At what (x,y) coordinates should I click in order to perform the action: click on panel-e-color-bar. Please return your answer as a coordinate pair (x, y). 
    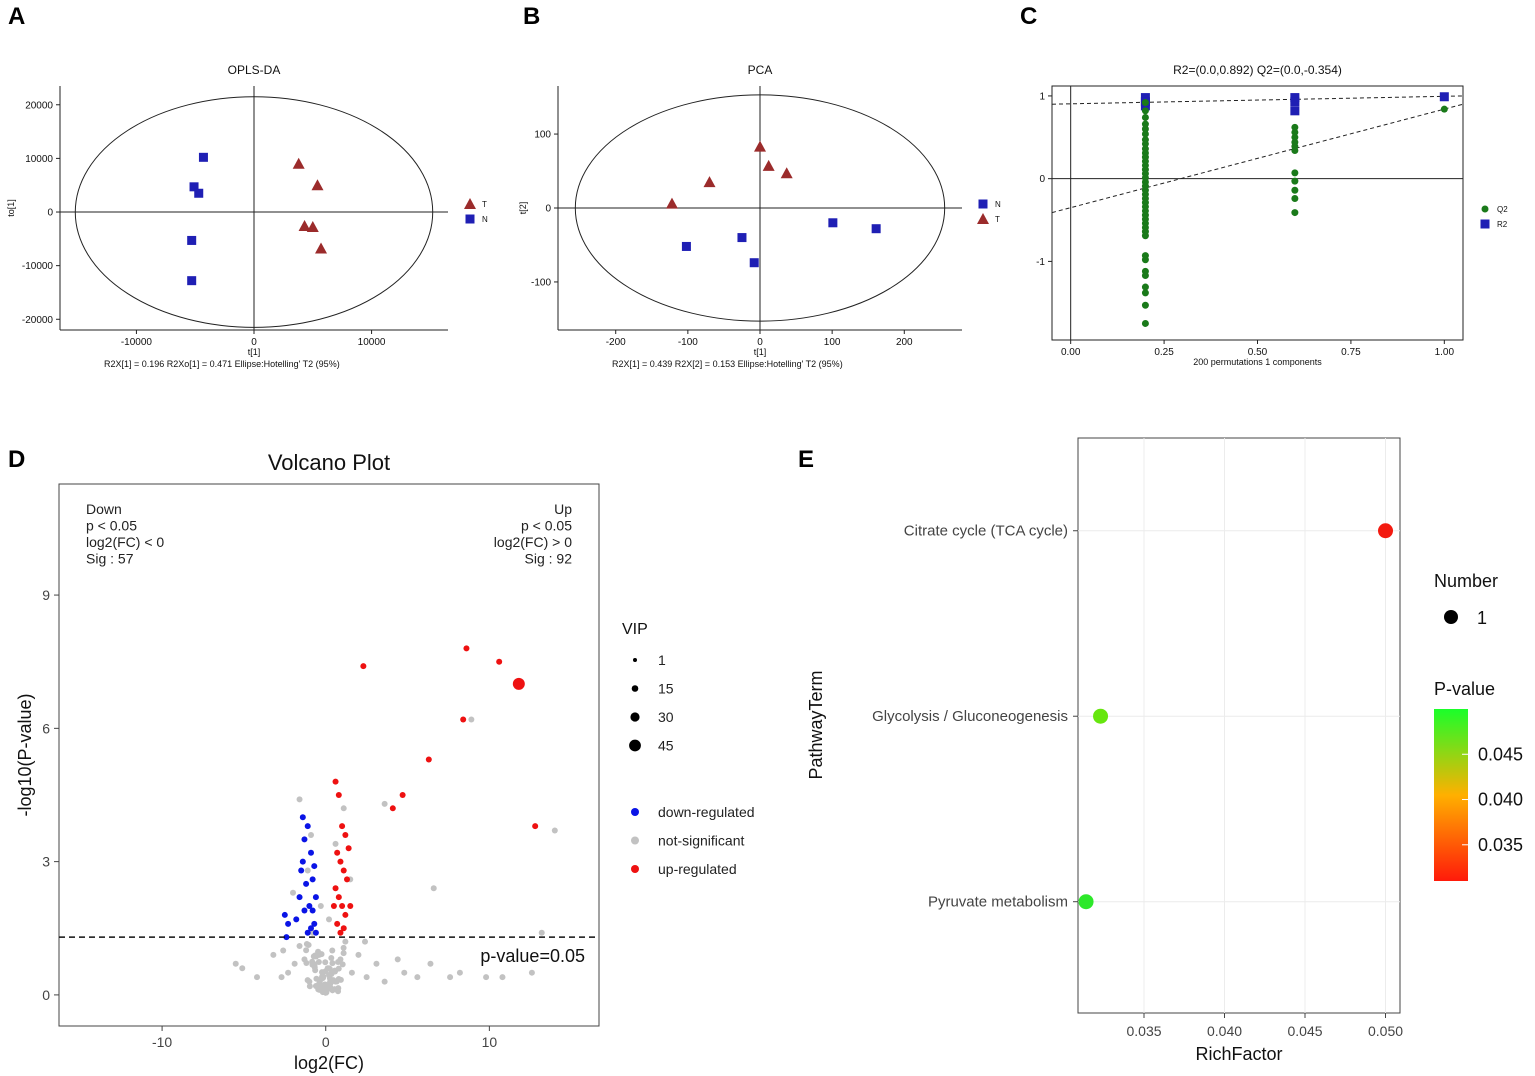
    Looking at the image, I should click on (1451, 795).